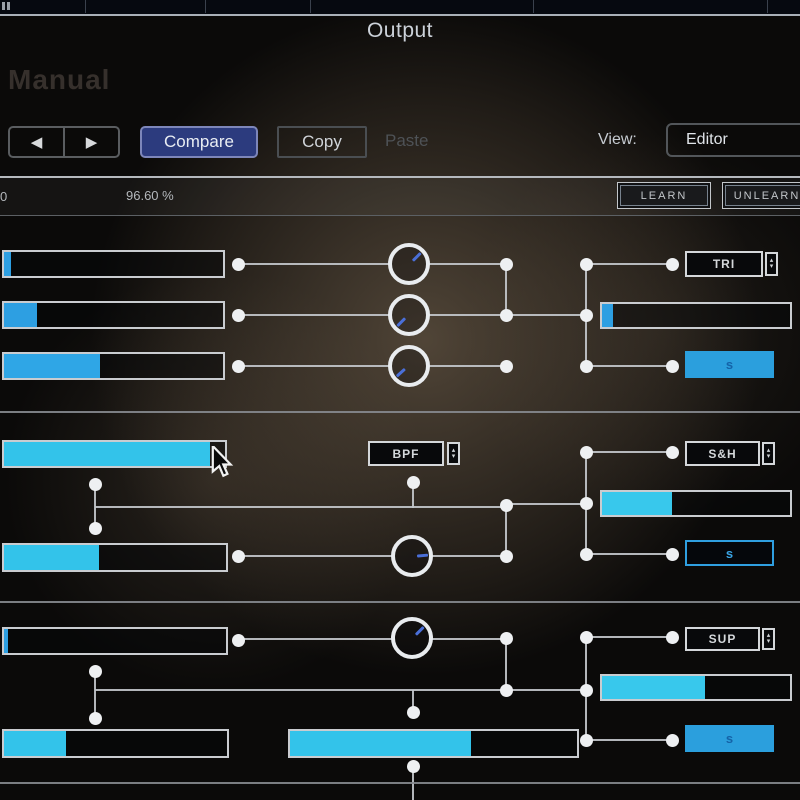 Image resolution: width=800 pixels, height=800 pixels. I want to click on sync-button-1: s, so click(729, 364).